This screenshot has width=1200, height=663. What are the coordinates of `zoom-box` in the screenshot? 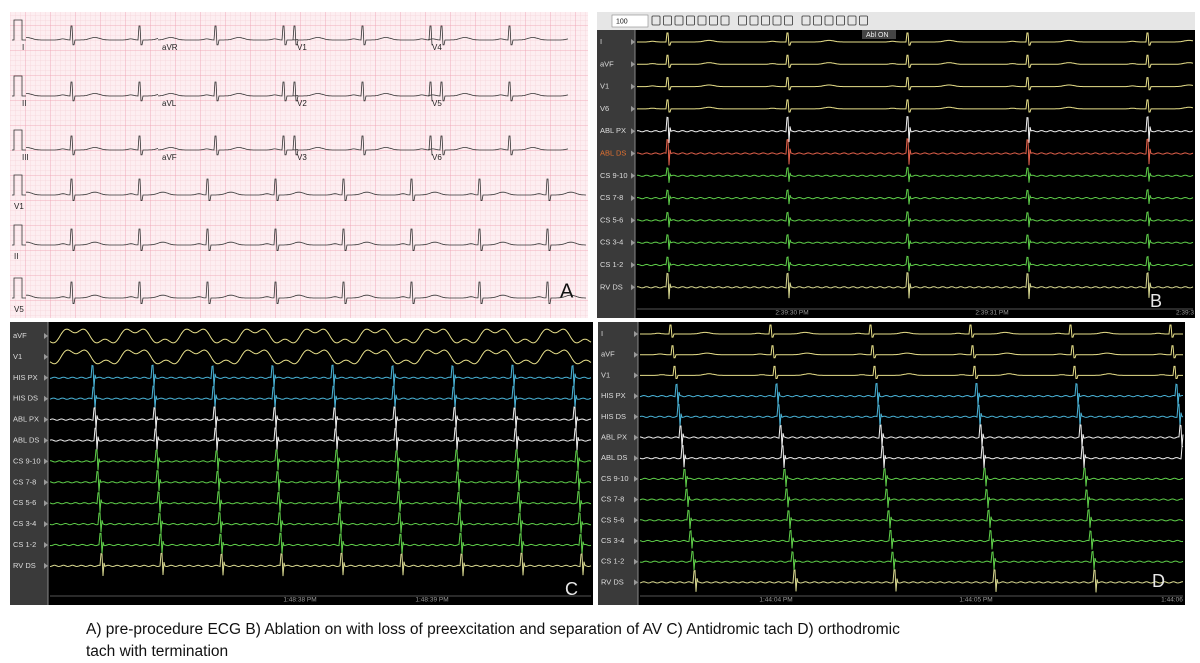 It's located at (630, 21).